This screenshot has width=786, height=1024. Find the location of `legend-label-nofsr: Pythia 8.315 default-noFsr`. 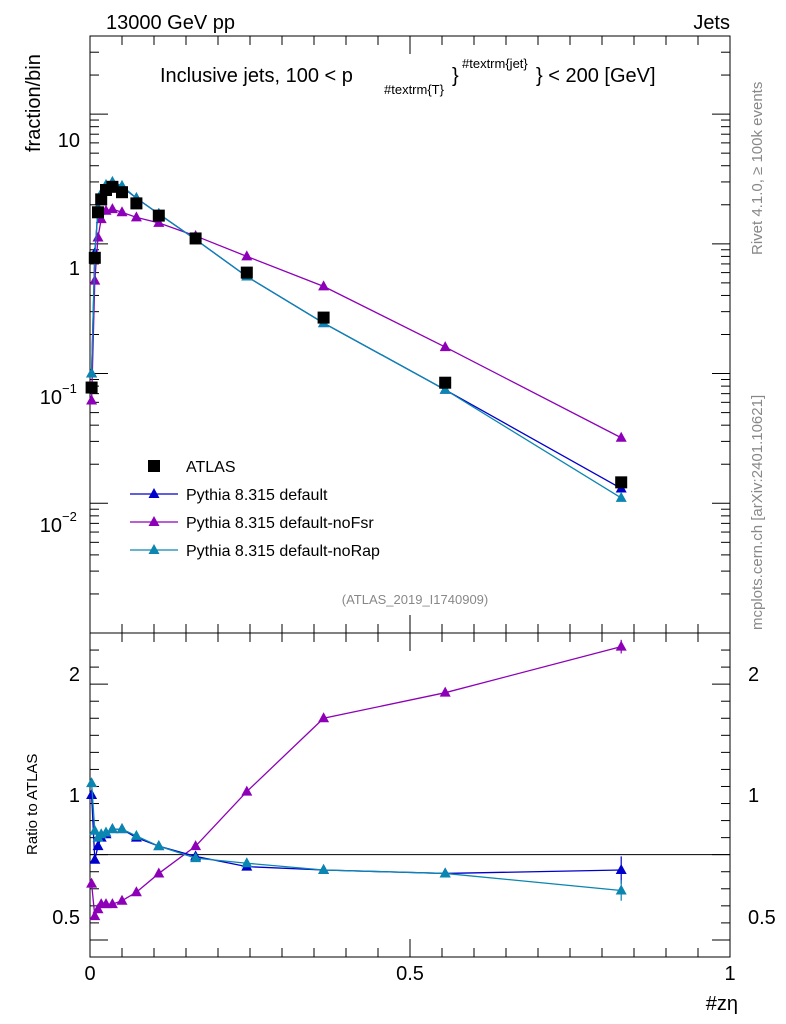

legend-label-nofsr: Pythia 8.315 default-noFsr is located at coordinates (280, 523).